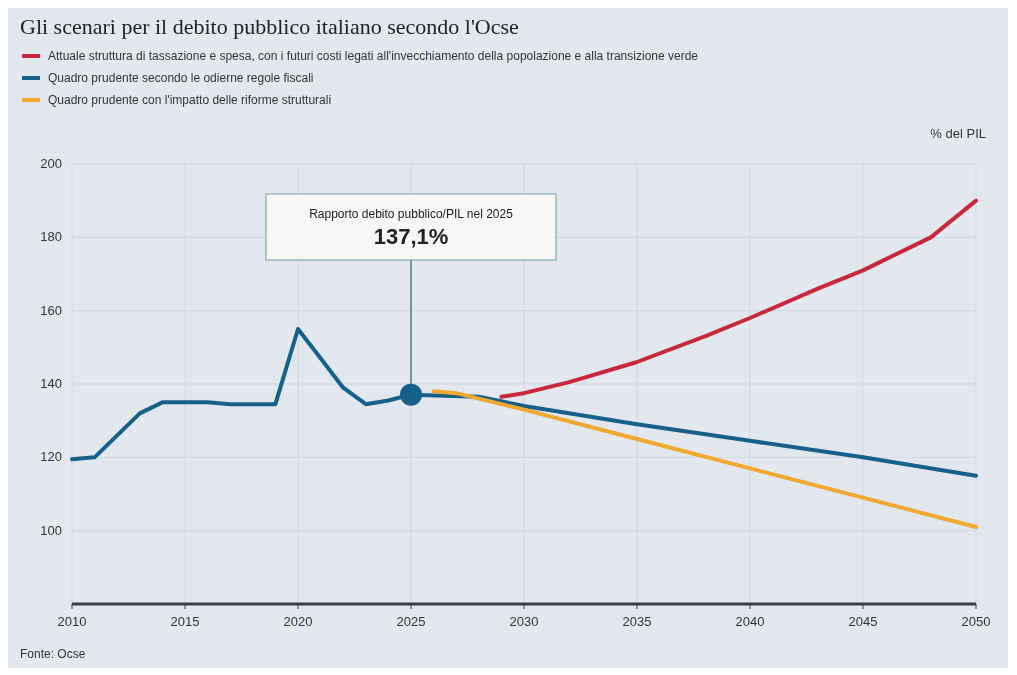  What do you see at coordinates (190, 100) in the screenshot?
I see `legend-label: Quadro prudente con l'impatto delle riforme strutturali` at bounding box center [190, 100].